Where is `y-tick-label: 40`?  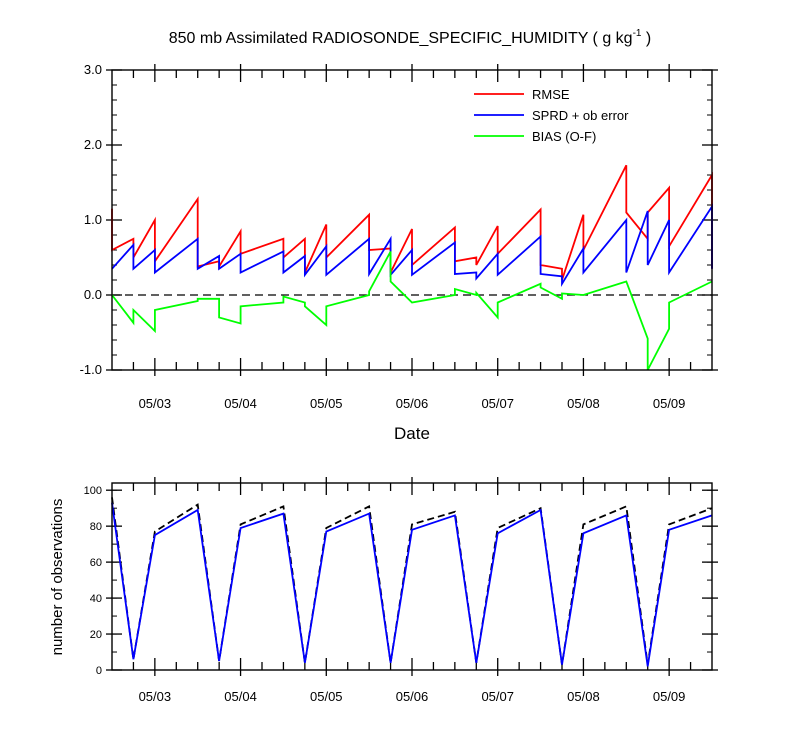
y-tick-label: 40 is located at coordinates (96, 599).